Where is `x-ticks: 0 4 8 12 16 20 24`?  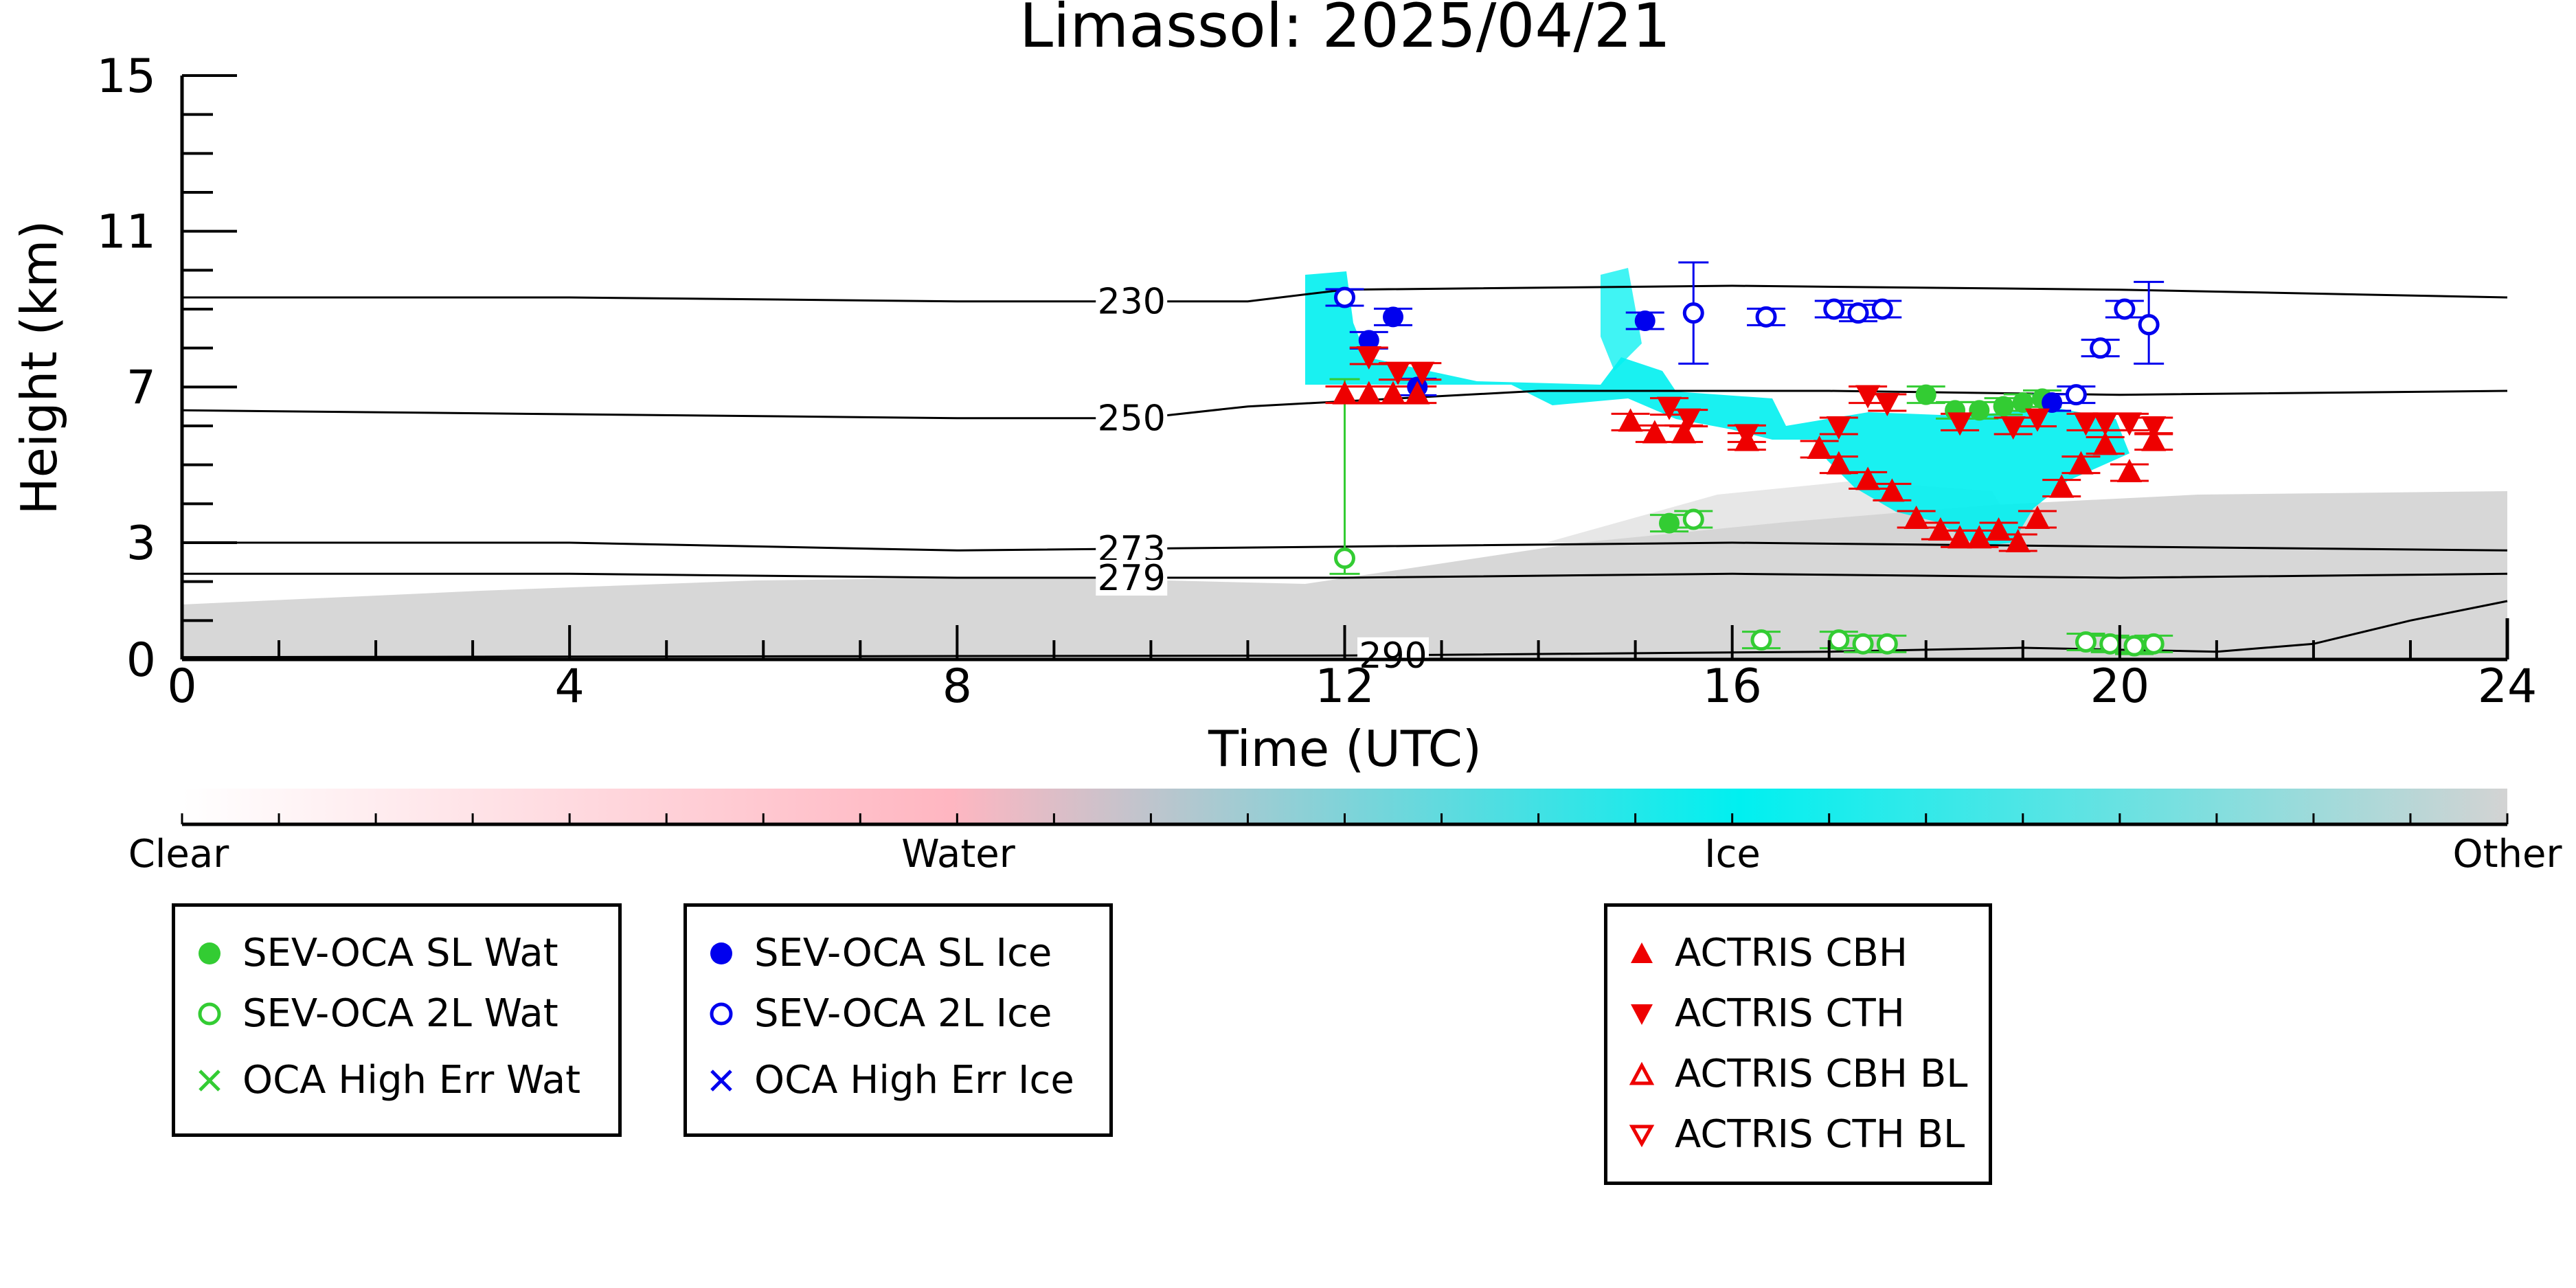
x-ticks: 0 4 8 12 16 20 24 is located at coordinates (1352, 669).